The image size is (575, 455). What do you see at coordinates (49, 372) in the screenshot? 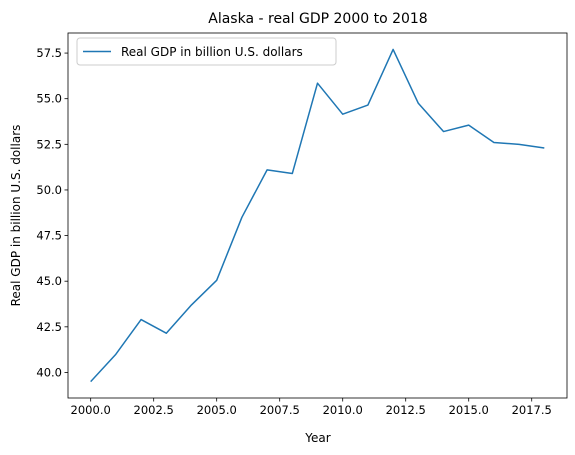
I see `y-tick-label: 40.0` at bounding box center [49, 372].